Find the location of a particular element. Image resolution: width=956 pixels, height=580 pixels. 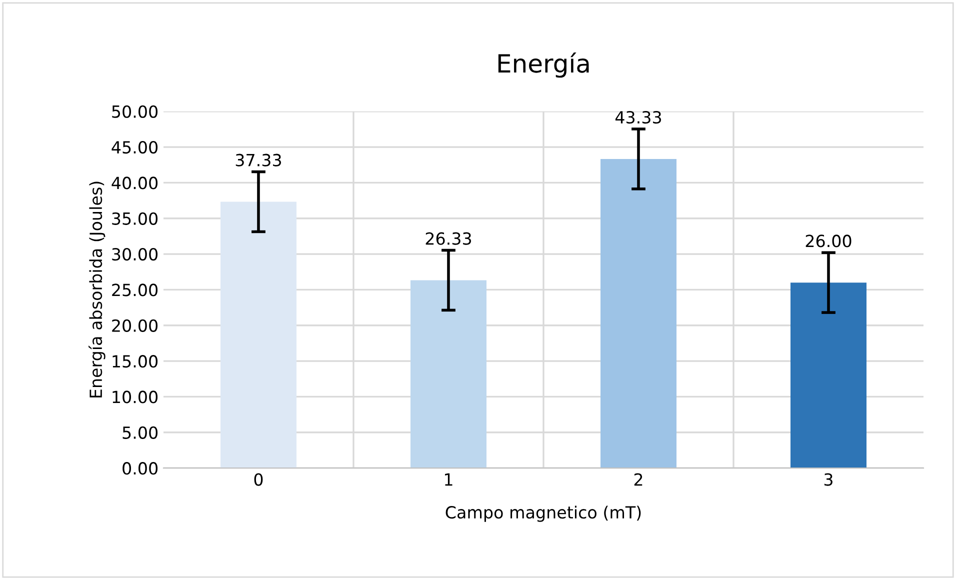

x-tick-label: 0 is located at coordinates (258, 479).